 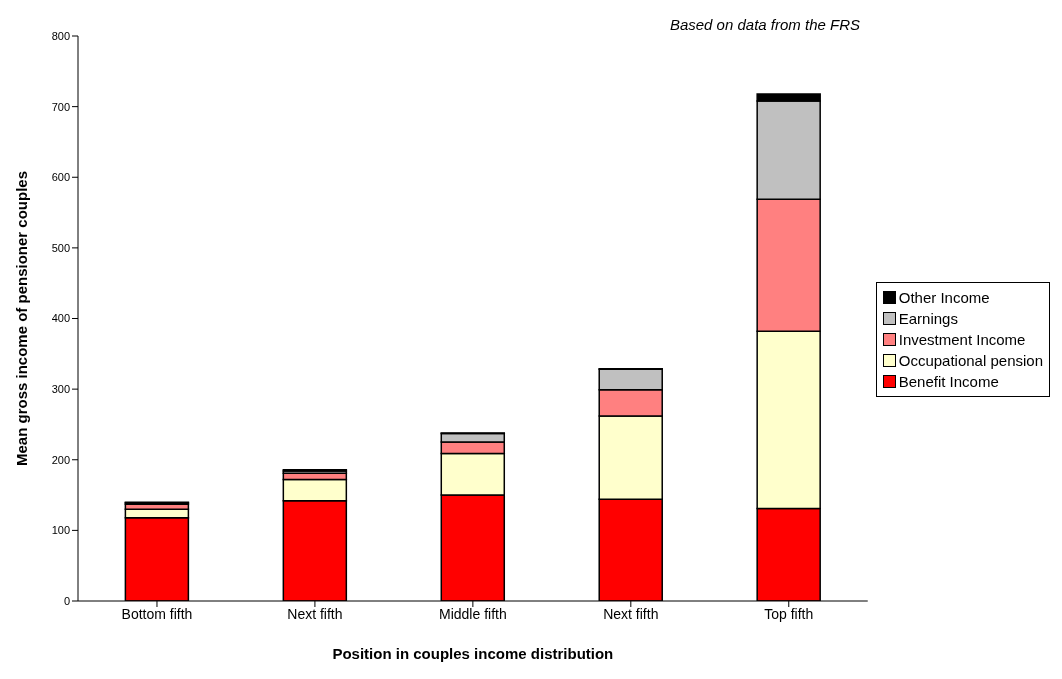 I want to click on legend-label: Earnings, so click(x=928, y=319).